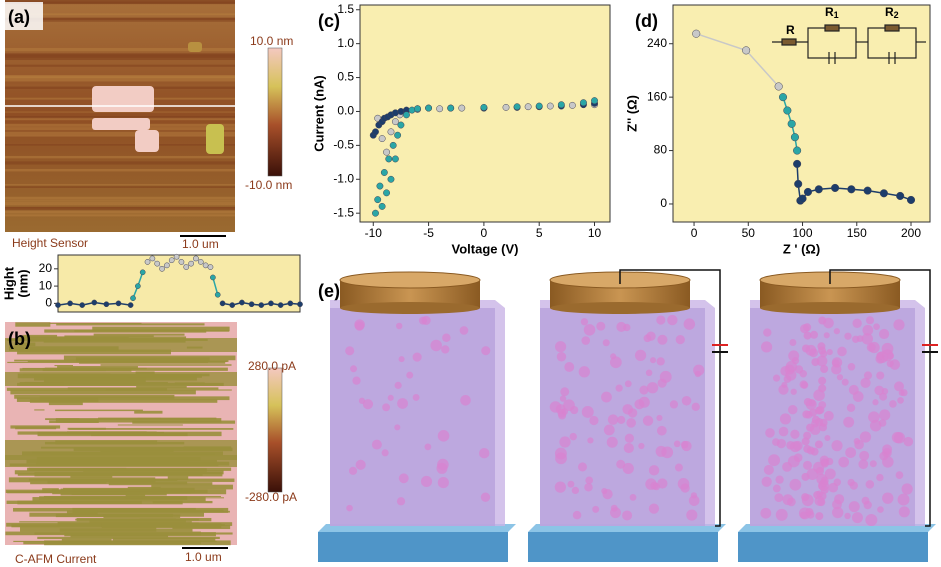 The height and width of the screenshot is (567, 941). I want to click on colorbar-min: -280.0 pA, so click(271, 497).